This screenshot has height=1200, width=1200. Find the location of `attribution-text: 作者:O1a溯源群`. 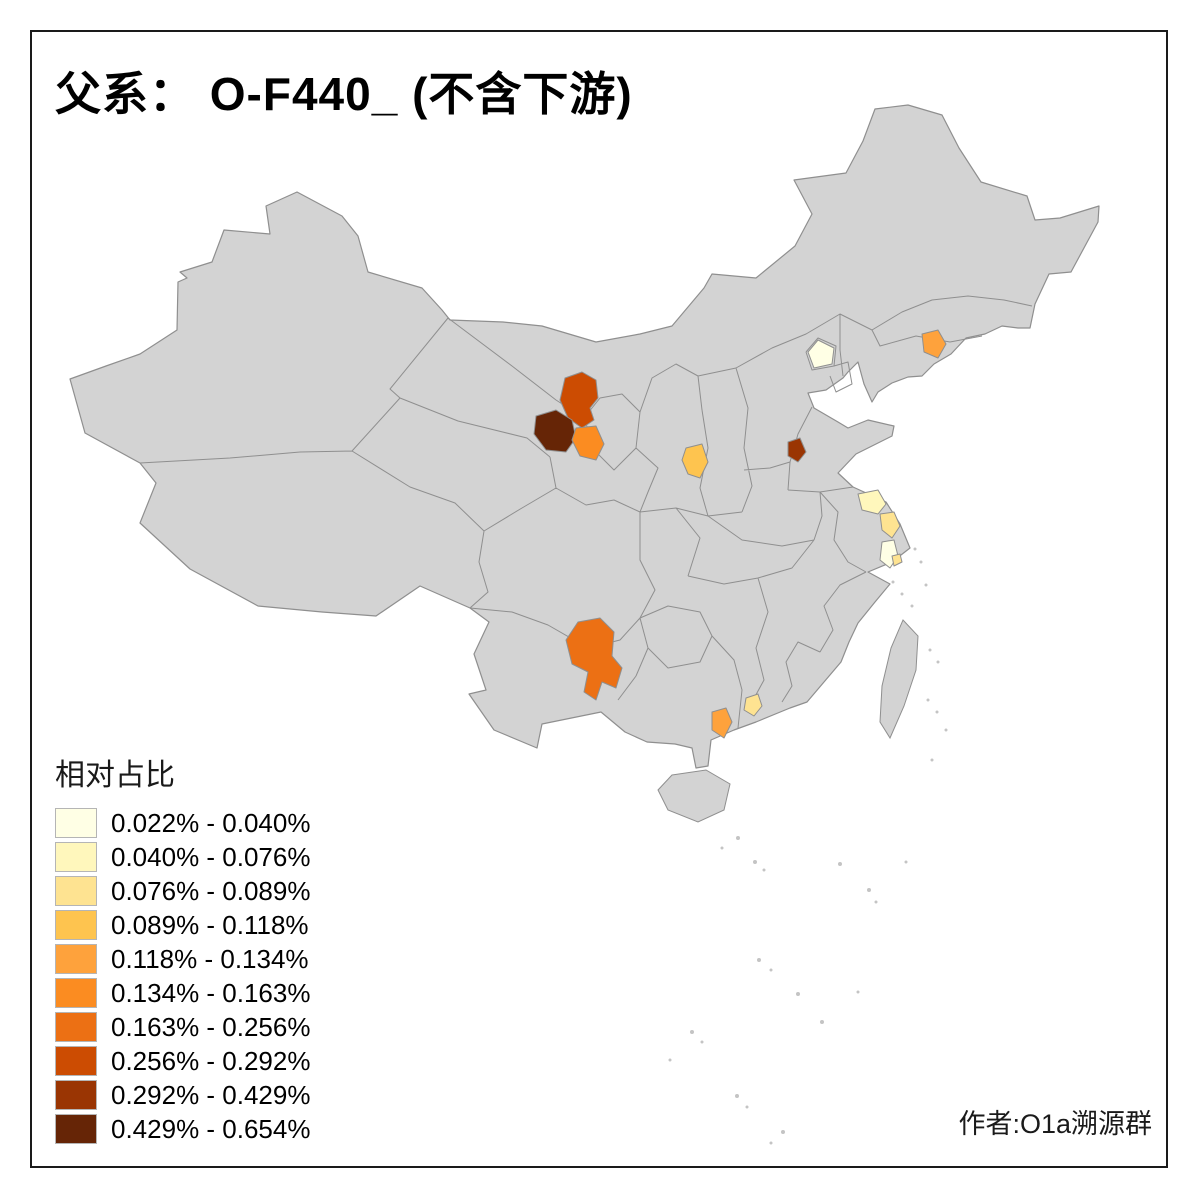

attribution-text: 作者:O1a溯源群 is located at coordinates (1055, 1124).